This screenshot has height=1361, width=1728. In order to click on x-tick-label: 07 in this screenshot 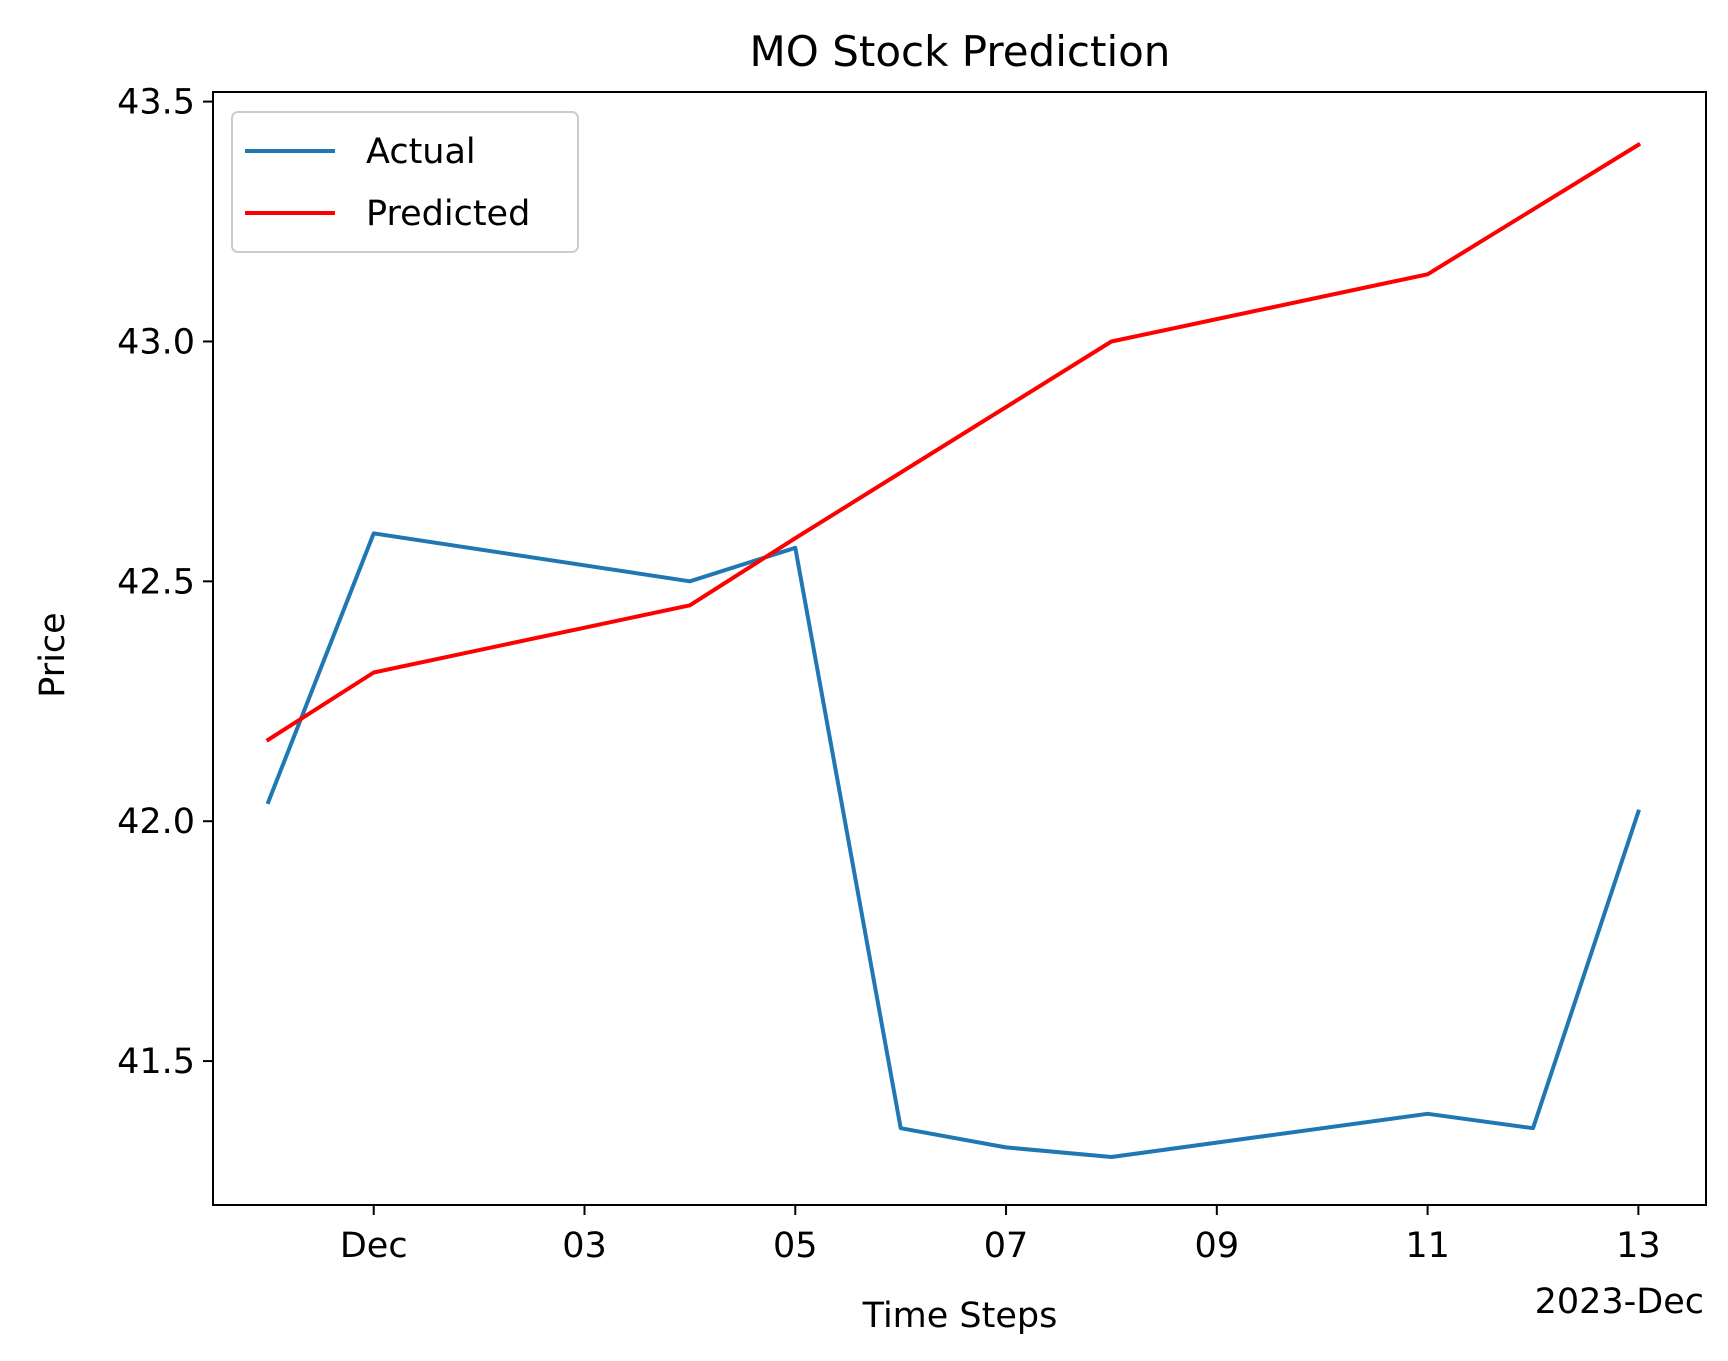, I will do `click(1006, 1246)`.